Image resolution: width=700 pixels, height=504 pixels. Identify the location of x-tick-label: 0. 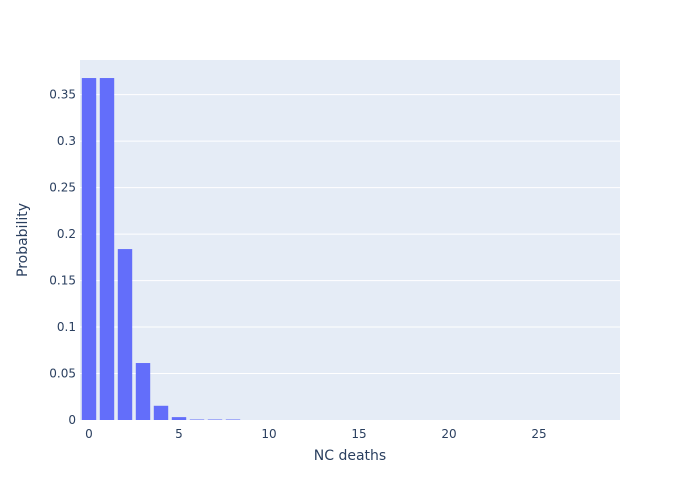
(89, 434).